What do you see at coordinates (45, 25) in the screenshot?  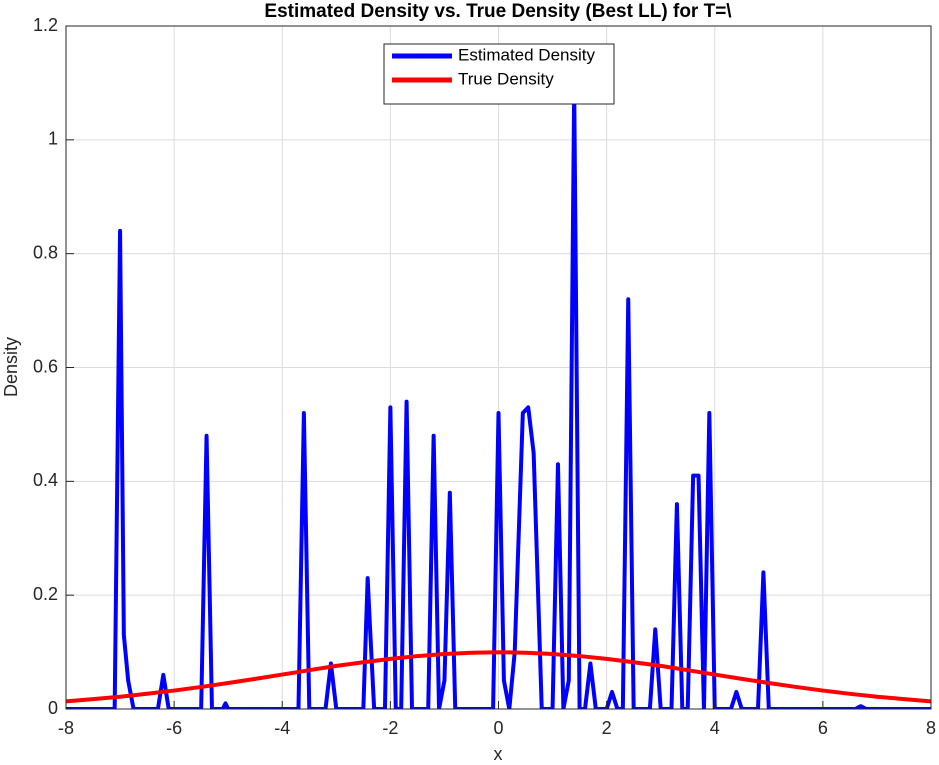 I see `y-tick-label: 1.2` at bounding box center [45, 25].